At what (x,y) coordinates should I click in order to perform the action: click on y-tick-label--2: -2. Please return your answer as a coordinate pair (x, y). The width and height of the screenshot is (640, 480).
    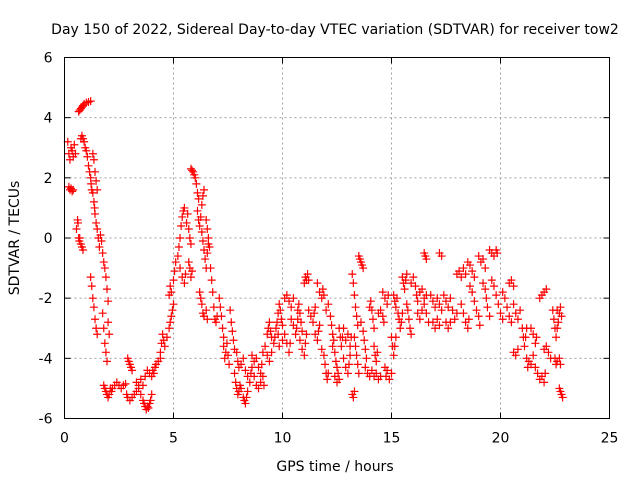
    Looking at the image, I should click on (46, 299).